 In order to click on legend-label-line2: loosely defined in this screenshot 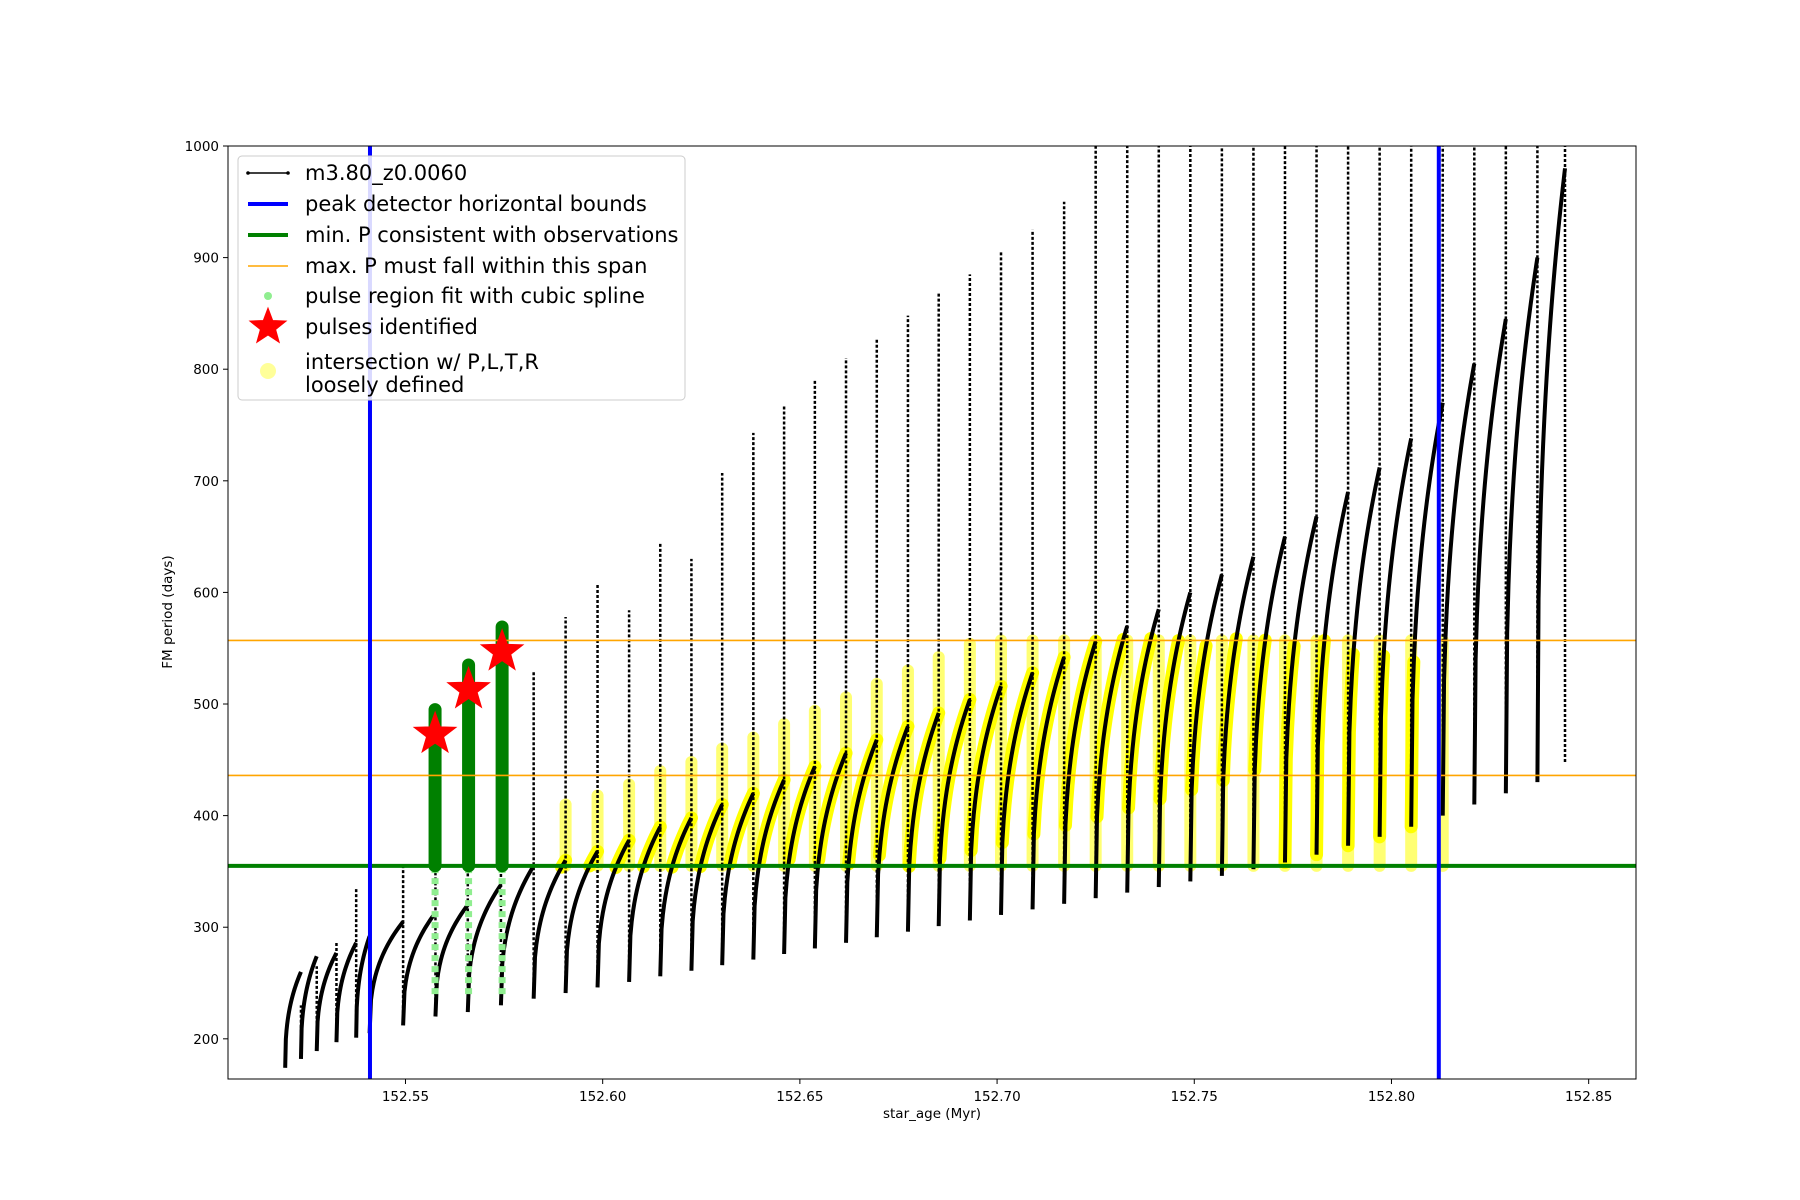, I will do `click(384, 385)`.